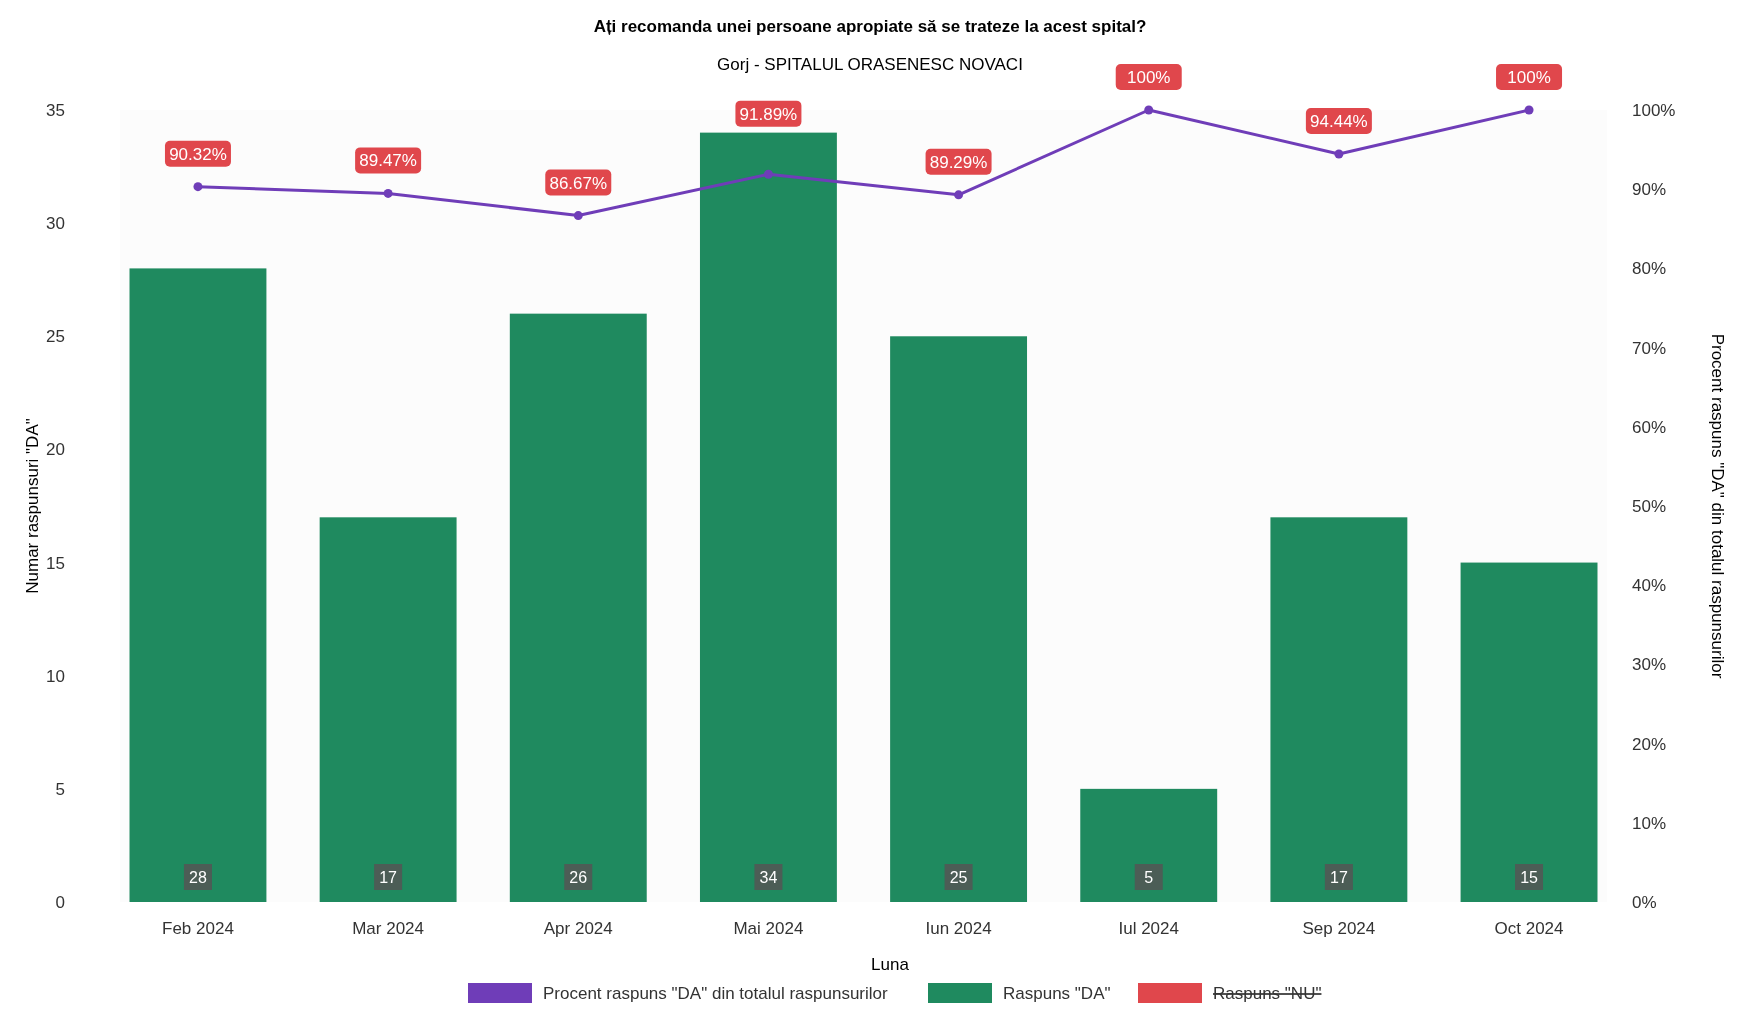  Describe the element at coordinates (578, 877) in the screenshot. I see `data-label: 26` at that location.